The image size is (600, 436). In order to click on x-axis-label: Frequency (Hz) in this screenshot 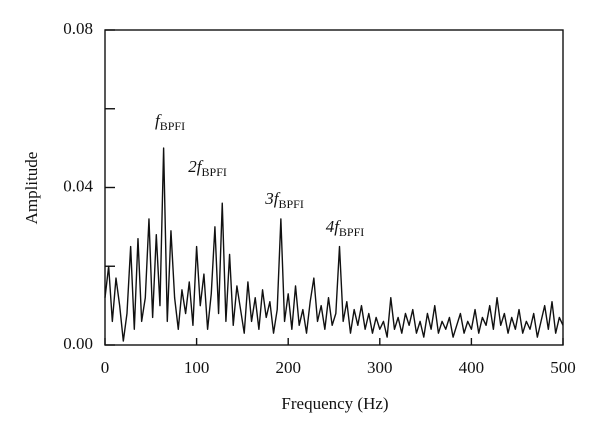, I will do `click(334, 403)`.